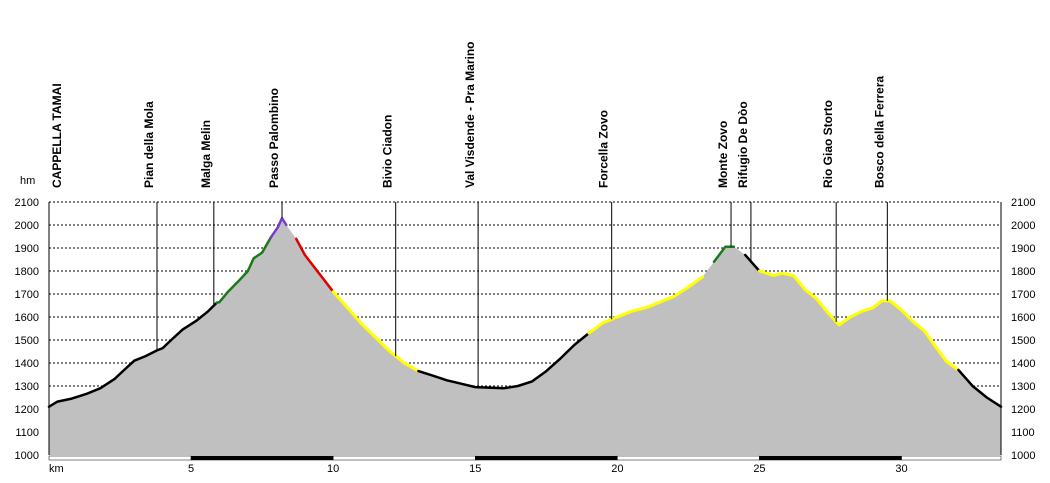  Describe the element at coordinates (27, 387) in the screenshot. I see `y-tick-label-left: 1300` at that location.